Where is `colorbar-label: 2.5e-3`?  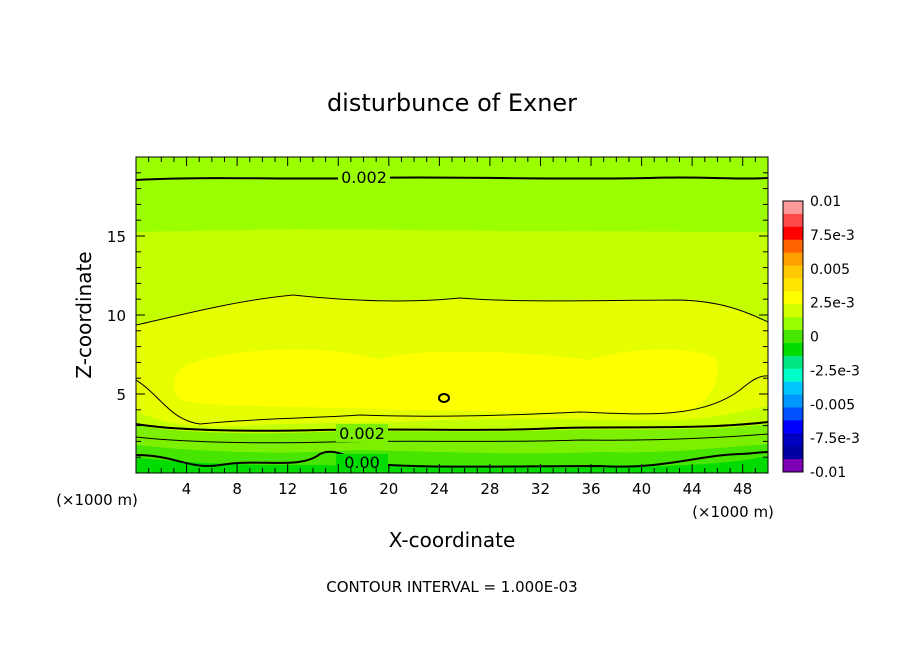
colorbar-label: 2.5e-3 is located at coordinates (832, 304).